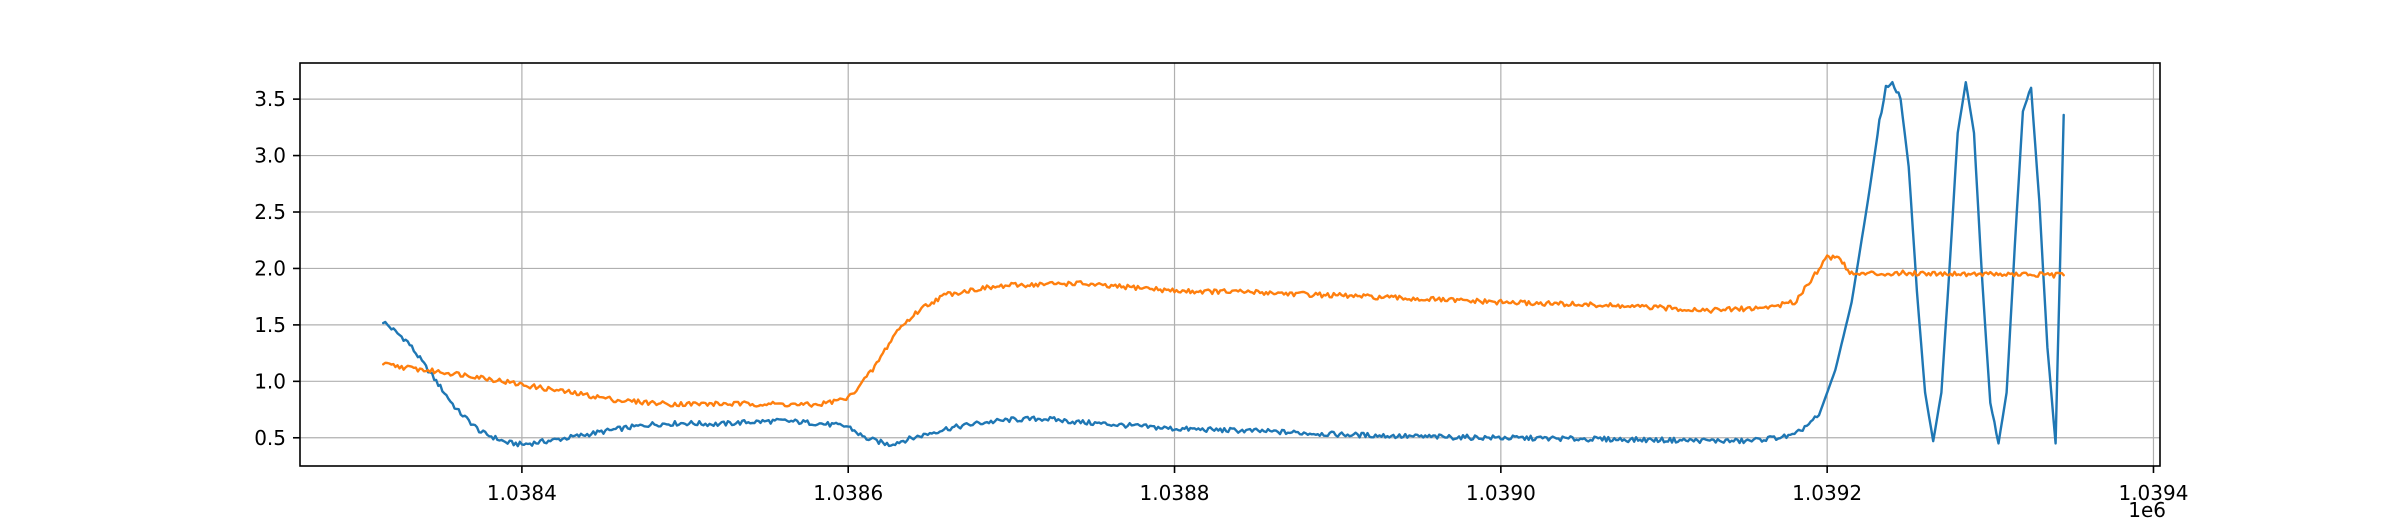 This screenshot has height=525, width=2400. Describe the element at coordinates (1501, 493) in the screenshot. I see `x-tick-label: 1.0390` at that location.